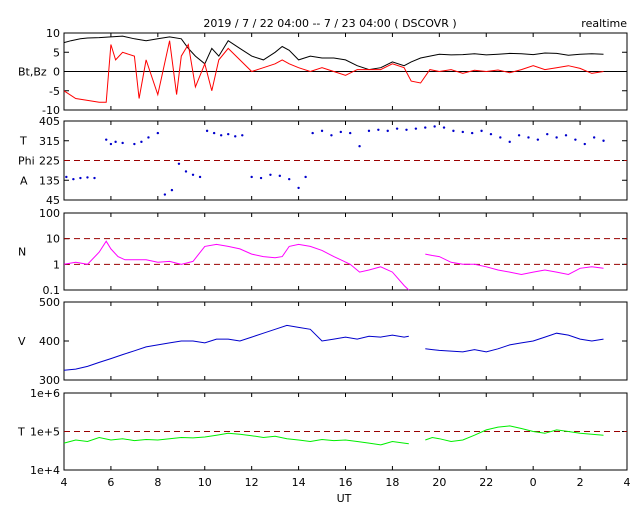 This screenshot has width=640, height=517. Describe the element at coordinates (49, 141) in the screenshot. I see `y-tick-label: 315` at that location.